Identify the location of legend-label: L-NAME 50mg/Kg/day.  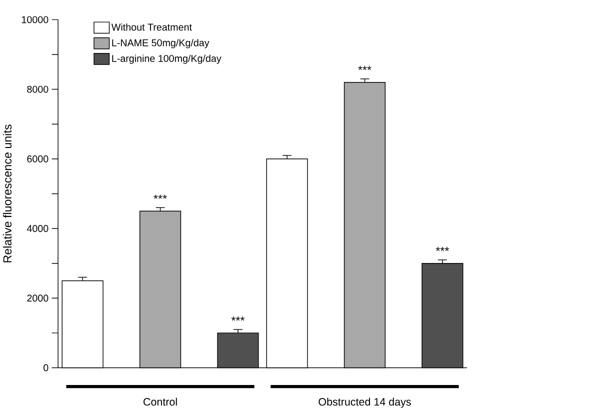
(161, 43).